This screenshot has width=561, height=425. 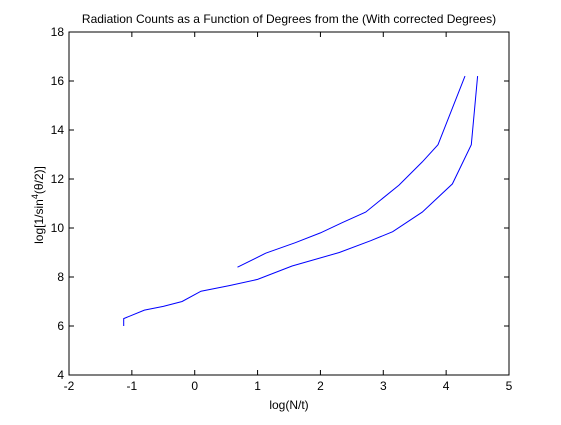 I want to click on y-axis-title: log[1/sin4(θ/2)], so click(x=38, y=205).